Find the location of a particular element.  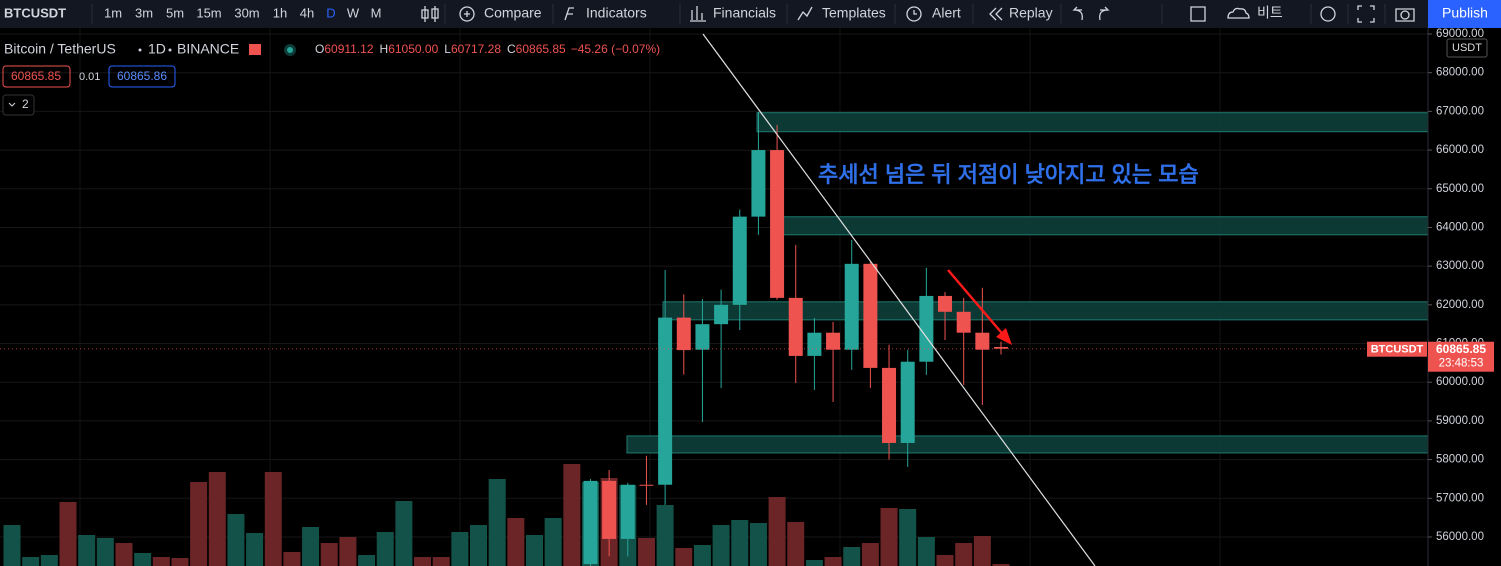

buy-price: 60865.86 is located at coordinates (142, 76).